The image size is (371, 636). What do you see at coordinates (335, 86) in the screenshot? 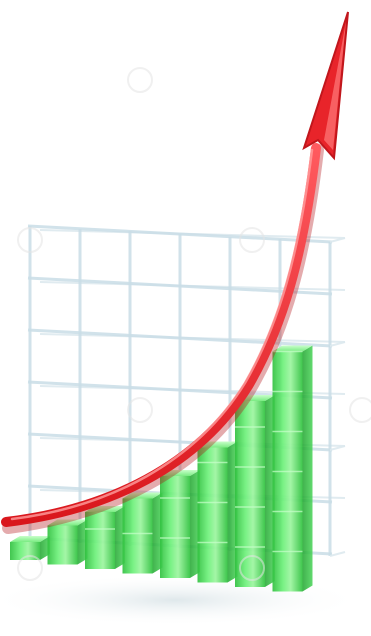
I see `arrow-head-highlight` at bounding box center [335, 86].